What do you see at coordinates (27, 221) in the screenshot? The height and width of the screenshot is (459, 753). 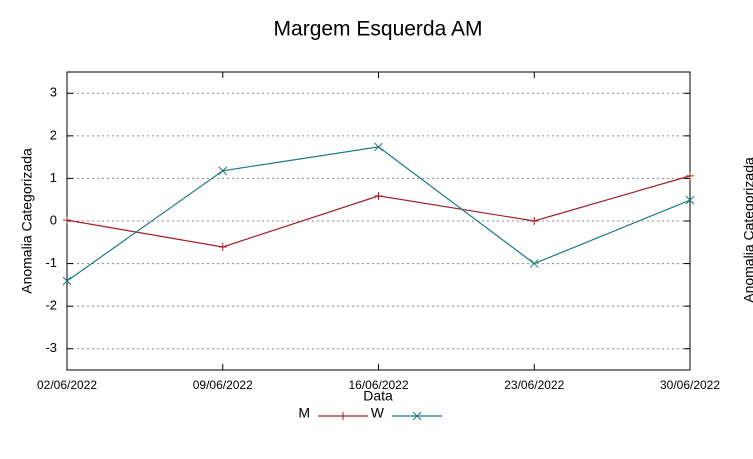 I see `y-axis-label: Anomalia Categorizada` at bounding box center [27, 221].